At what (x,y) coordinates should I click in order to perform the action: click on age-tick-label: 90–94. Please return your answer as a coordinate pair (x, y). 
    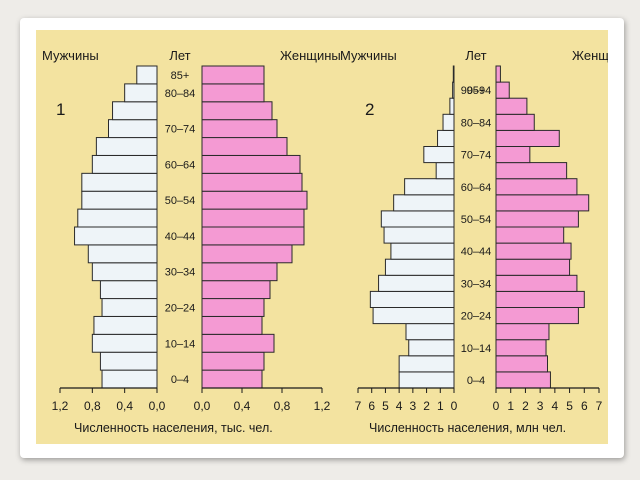
    Looking at the image, I should click on (476, 91).